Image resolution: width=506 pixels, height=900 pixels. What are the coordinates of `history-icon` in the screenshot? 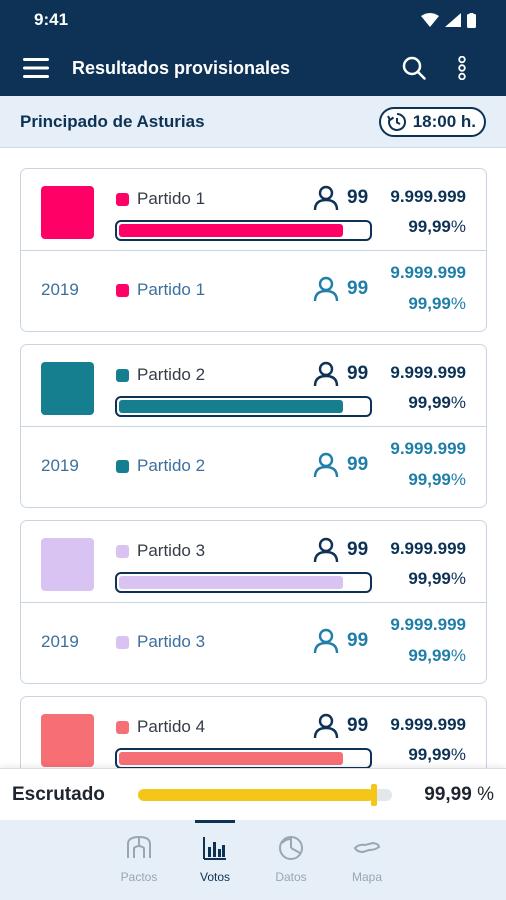 It's located at (396, 121).